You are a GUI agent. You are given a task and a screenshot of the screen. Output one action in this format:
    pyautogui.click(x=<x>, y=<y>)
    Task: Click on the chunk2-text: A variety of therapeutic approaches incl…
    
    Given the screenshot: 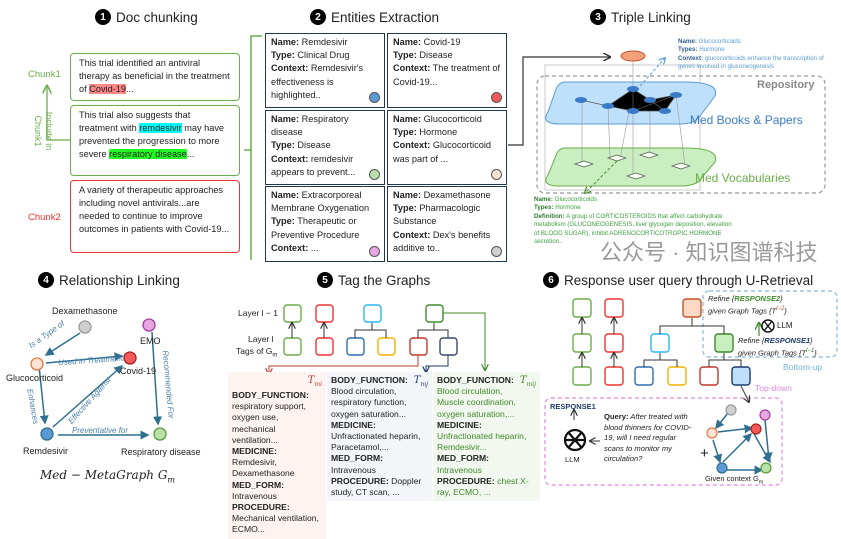 What is the action you would take?
    pyautogui.click(x=155, y=216)
    